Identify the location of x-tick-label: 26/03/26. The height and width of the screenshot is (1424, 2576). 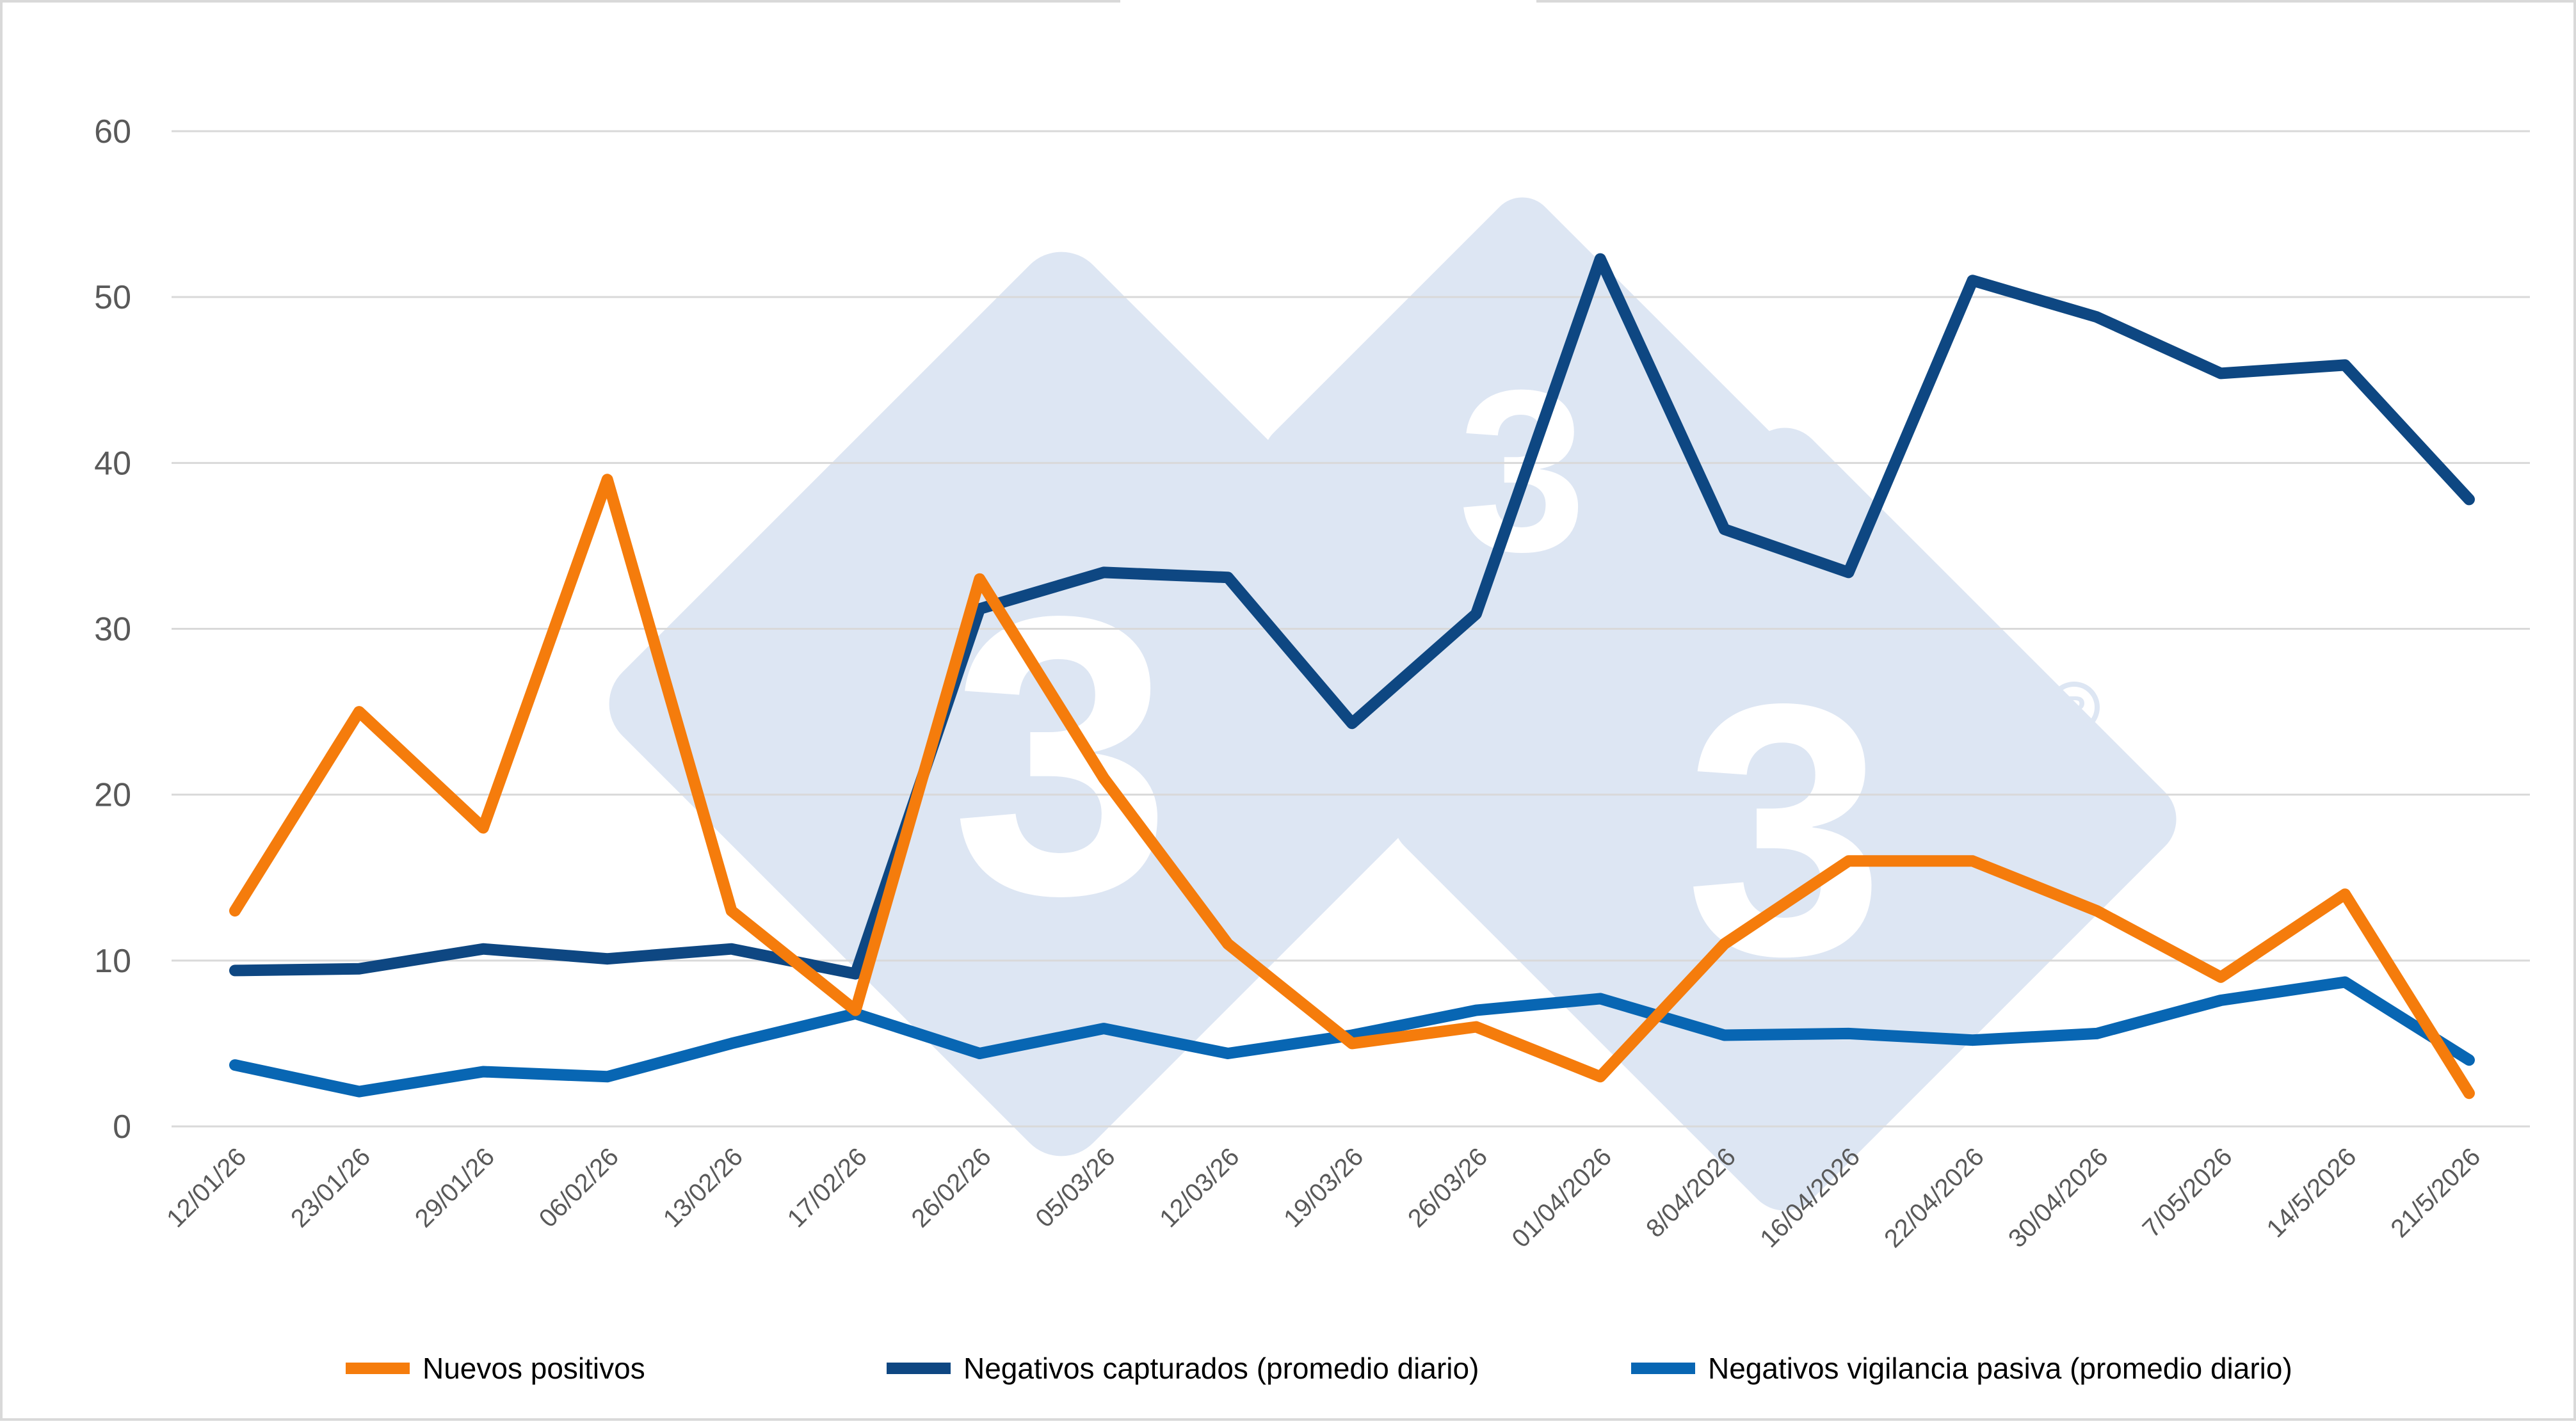
(1448, 1187).